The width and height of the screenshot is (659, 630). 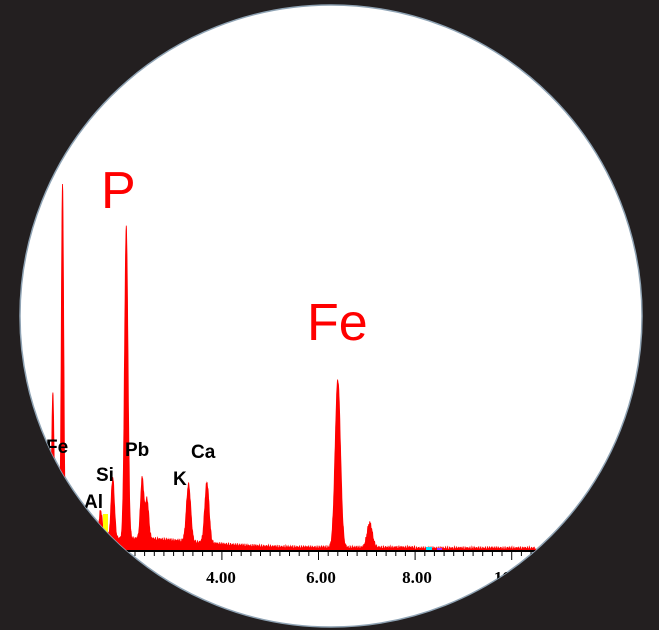 I want to click on element-label-pb: Pb, so click(x=137, y=450).